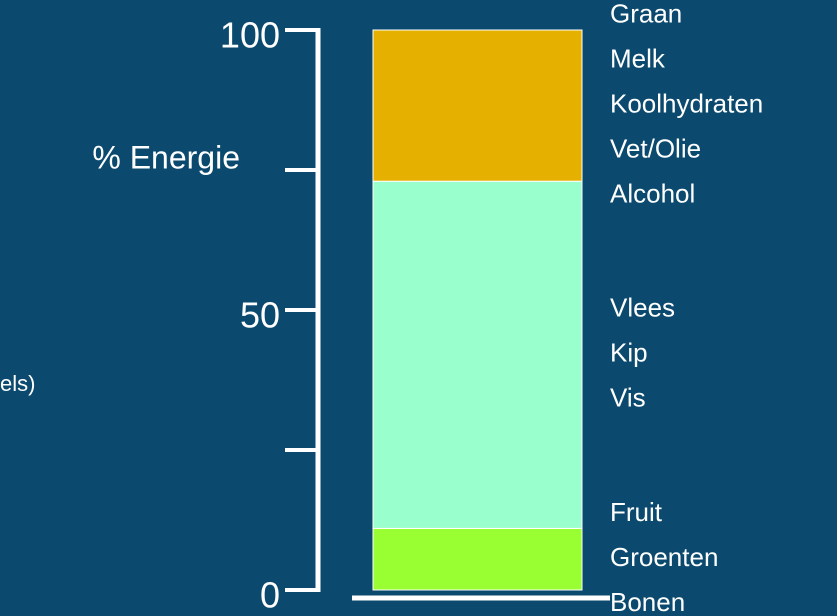  What do you see at coordinates (642, 308) in the screenshot?
I see `segment-label: Vlees` at bounding box center [642, 308].